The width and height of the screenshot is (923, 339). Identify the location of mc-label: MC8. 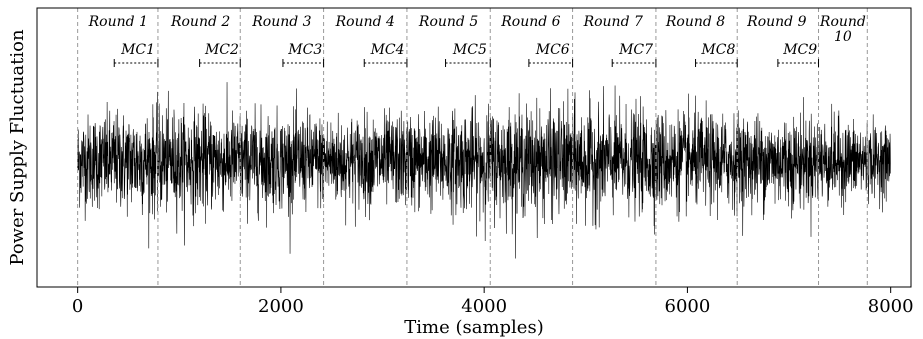
(717, 50).